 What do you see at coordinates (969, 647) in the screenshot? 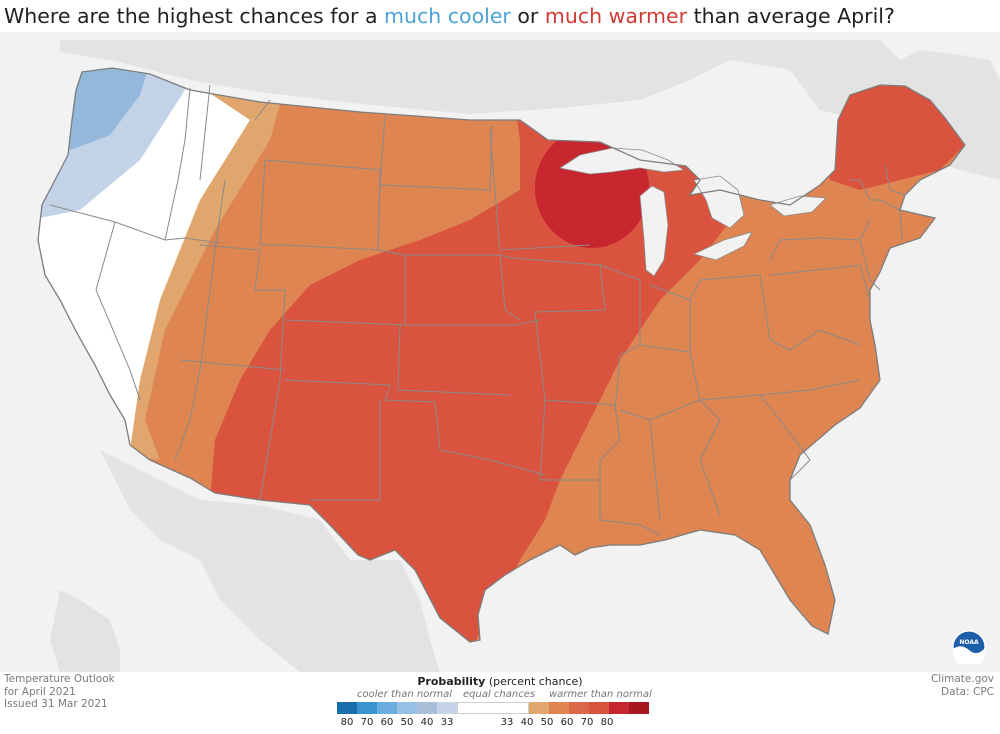
I see `noaa-logo-icon: NOAA` at bounding box center [969, 647].